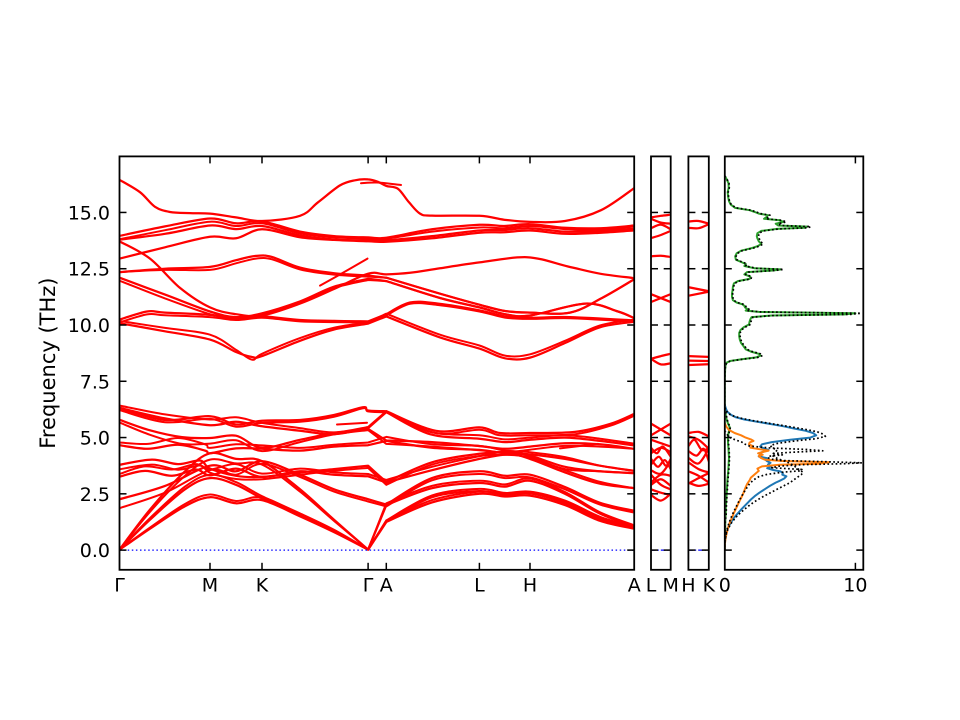 The image size is (960, 720). Describe the element at coordinates (95, 439) in the screenshot. I see `y-tick-label: 5.0` at that location.